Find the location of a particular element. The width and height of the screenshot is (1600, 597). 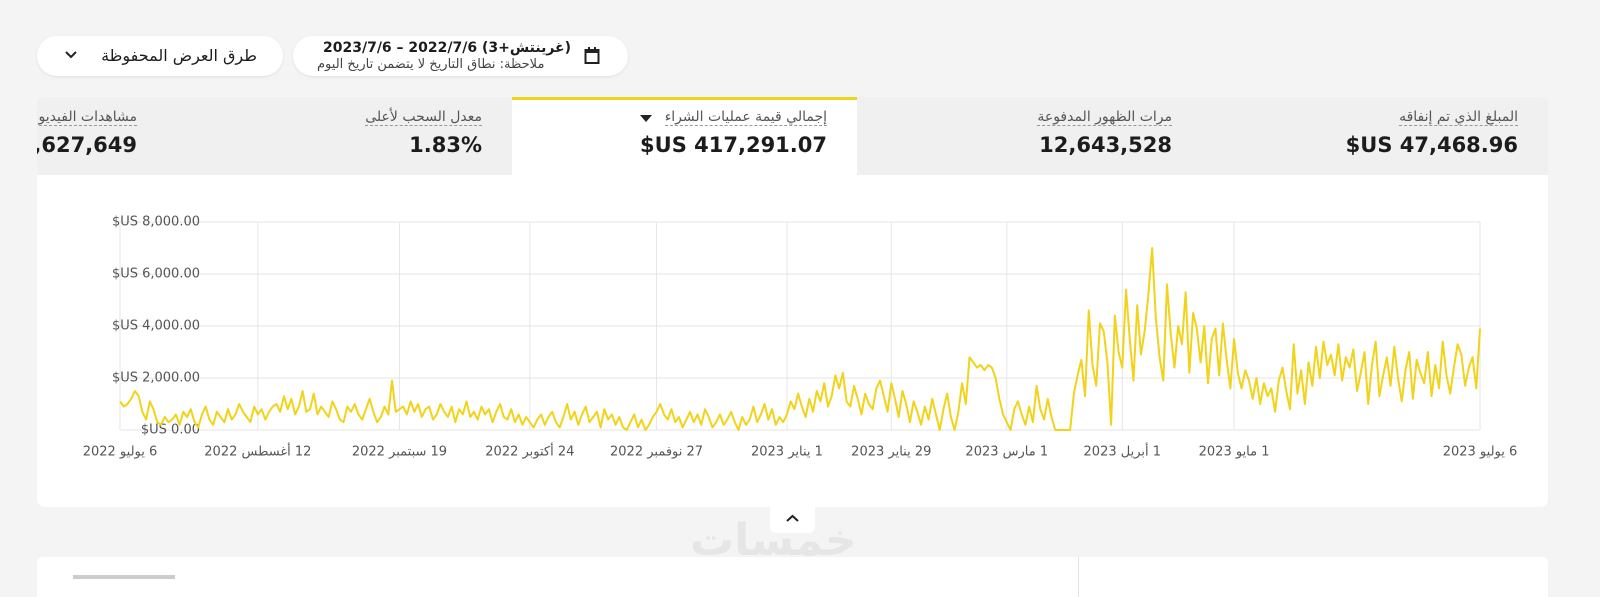

x-tick-label: 6 يوليو 2022 is located at coordinates (120, 452).